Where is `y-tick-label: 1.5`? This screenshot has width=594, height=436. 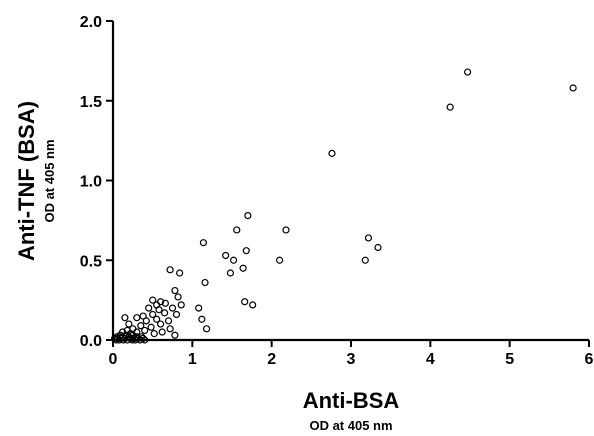 y-tick-label: 1.5 is located at coordinates (91, 102).